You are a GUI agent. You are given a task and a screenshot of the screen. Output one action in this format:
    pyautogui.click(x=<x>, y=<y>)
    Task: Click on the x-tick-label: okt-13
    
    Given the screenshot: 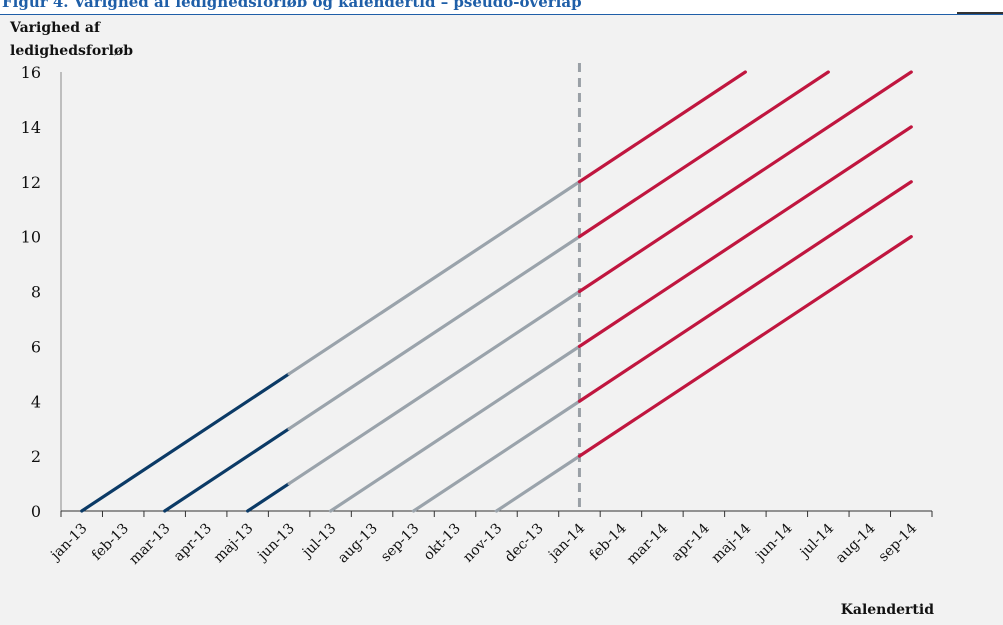 What is the action you would take?
    pyautogui.click(x=442, y=542)
    